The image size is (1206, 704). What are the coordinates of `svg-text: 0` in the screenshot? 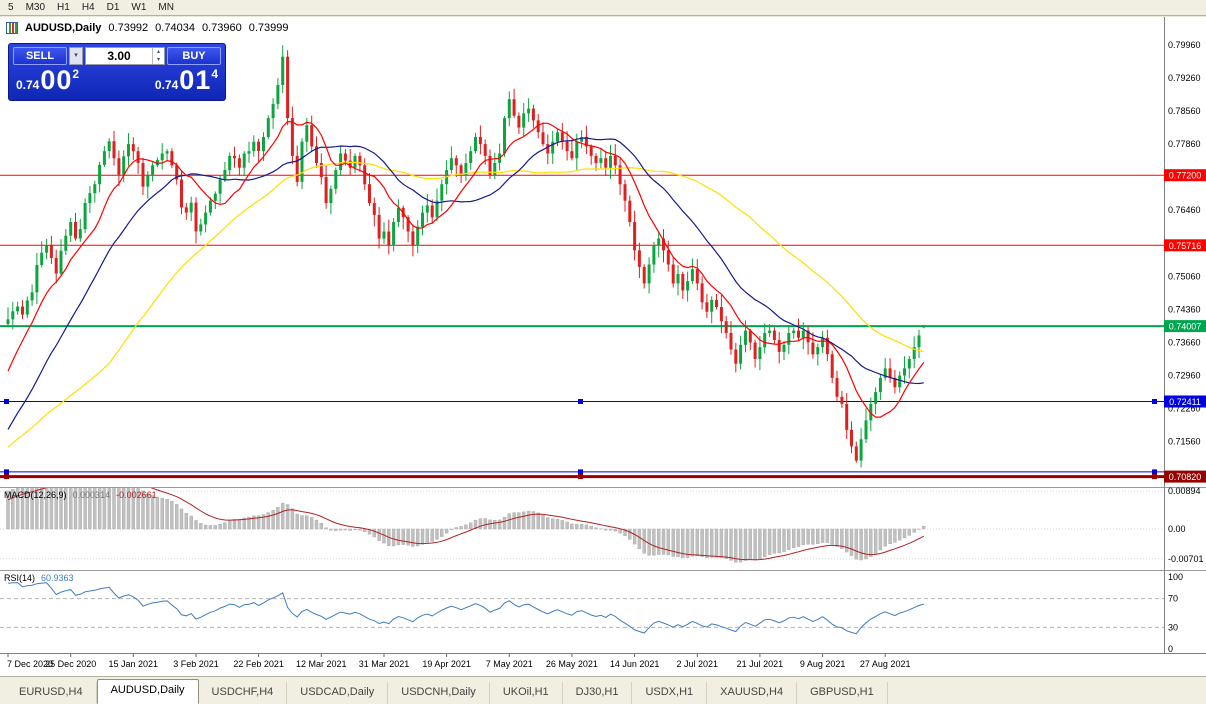 It's located at (1170, 649).